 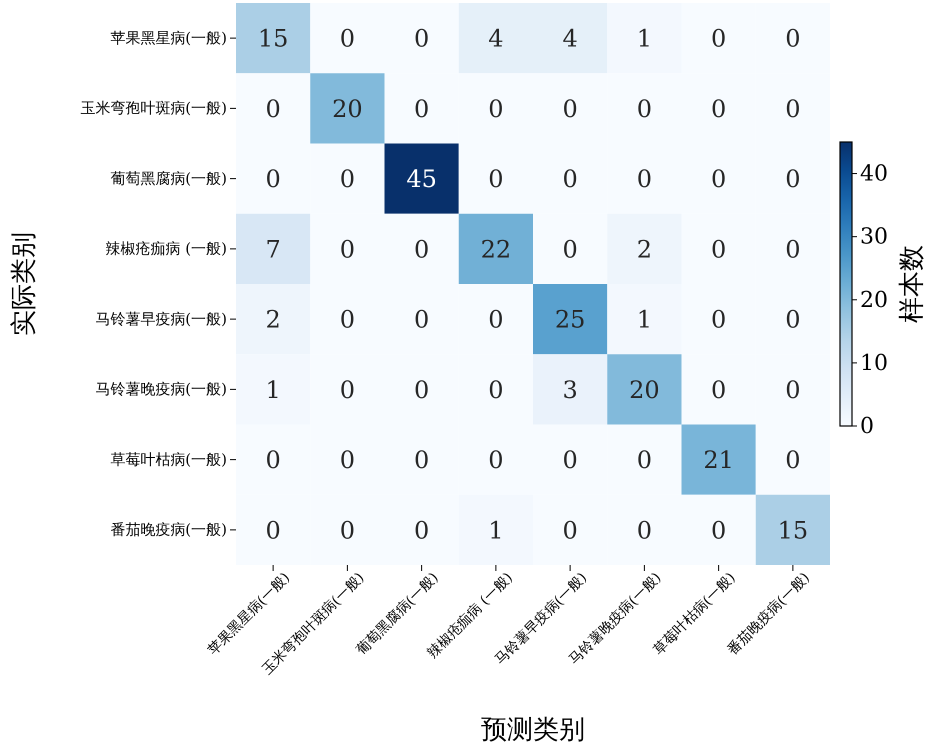 What do you see at coordinates (533, 730) in the screenshot?
I see `x-axis-title: 预测类别` at bounding box center [533, 730].